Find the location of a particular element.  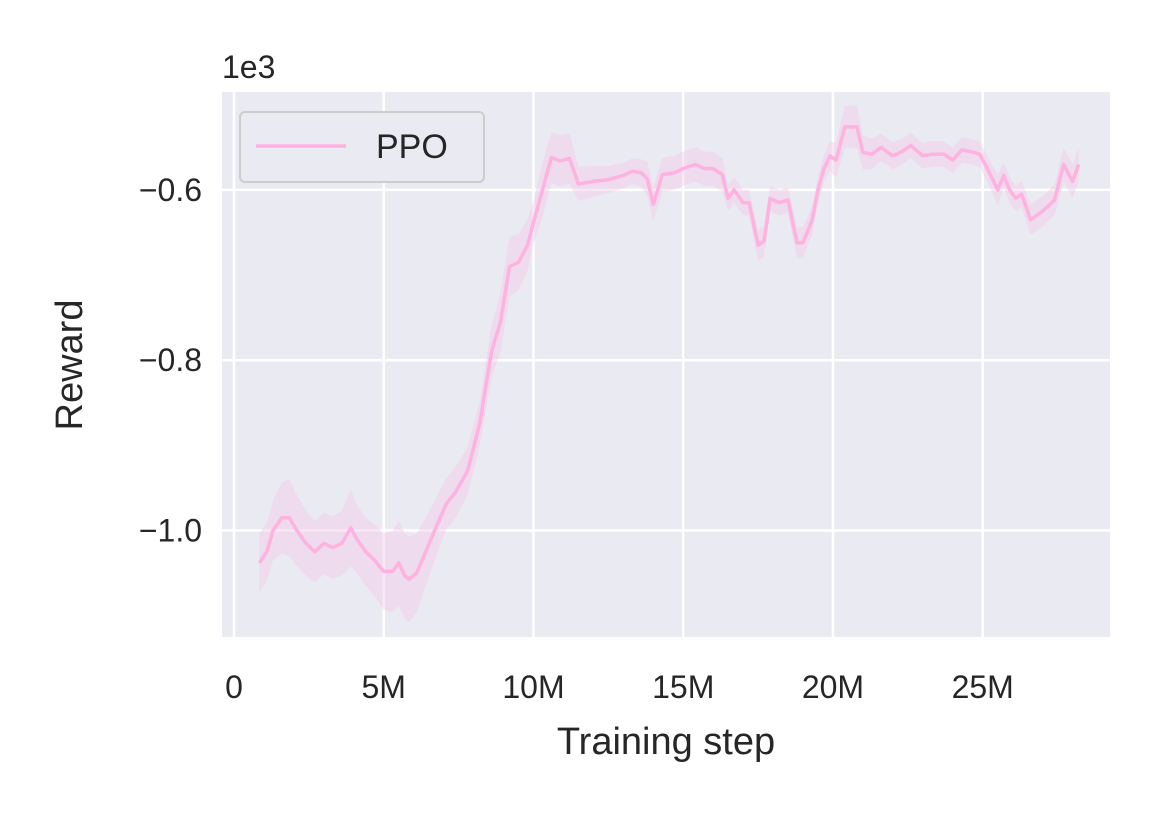

y-axis-label: Reward is located at coordinates (70, 365).